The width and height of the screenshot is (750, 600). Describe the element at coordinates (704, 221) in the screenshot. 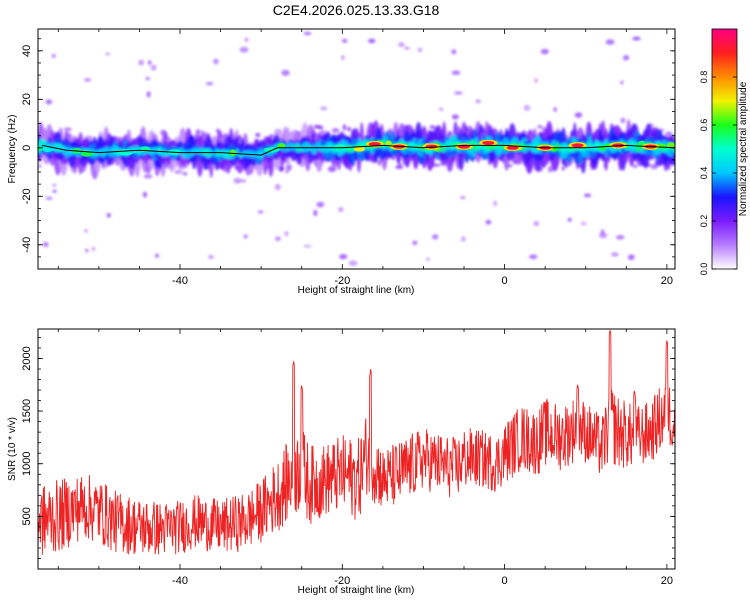

I see `colorbar-tick-label: 0.2` at that location.